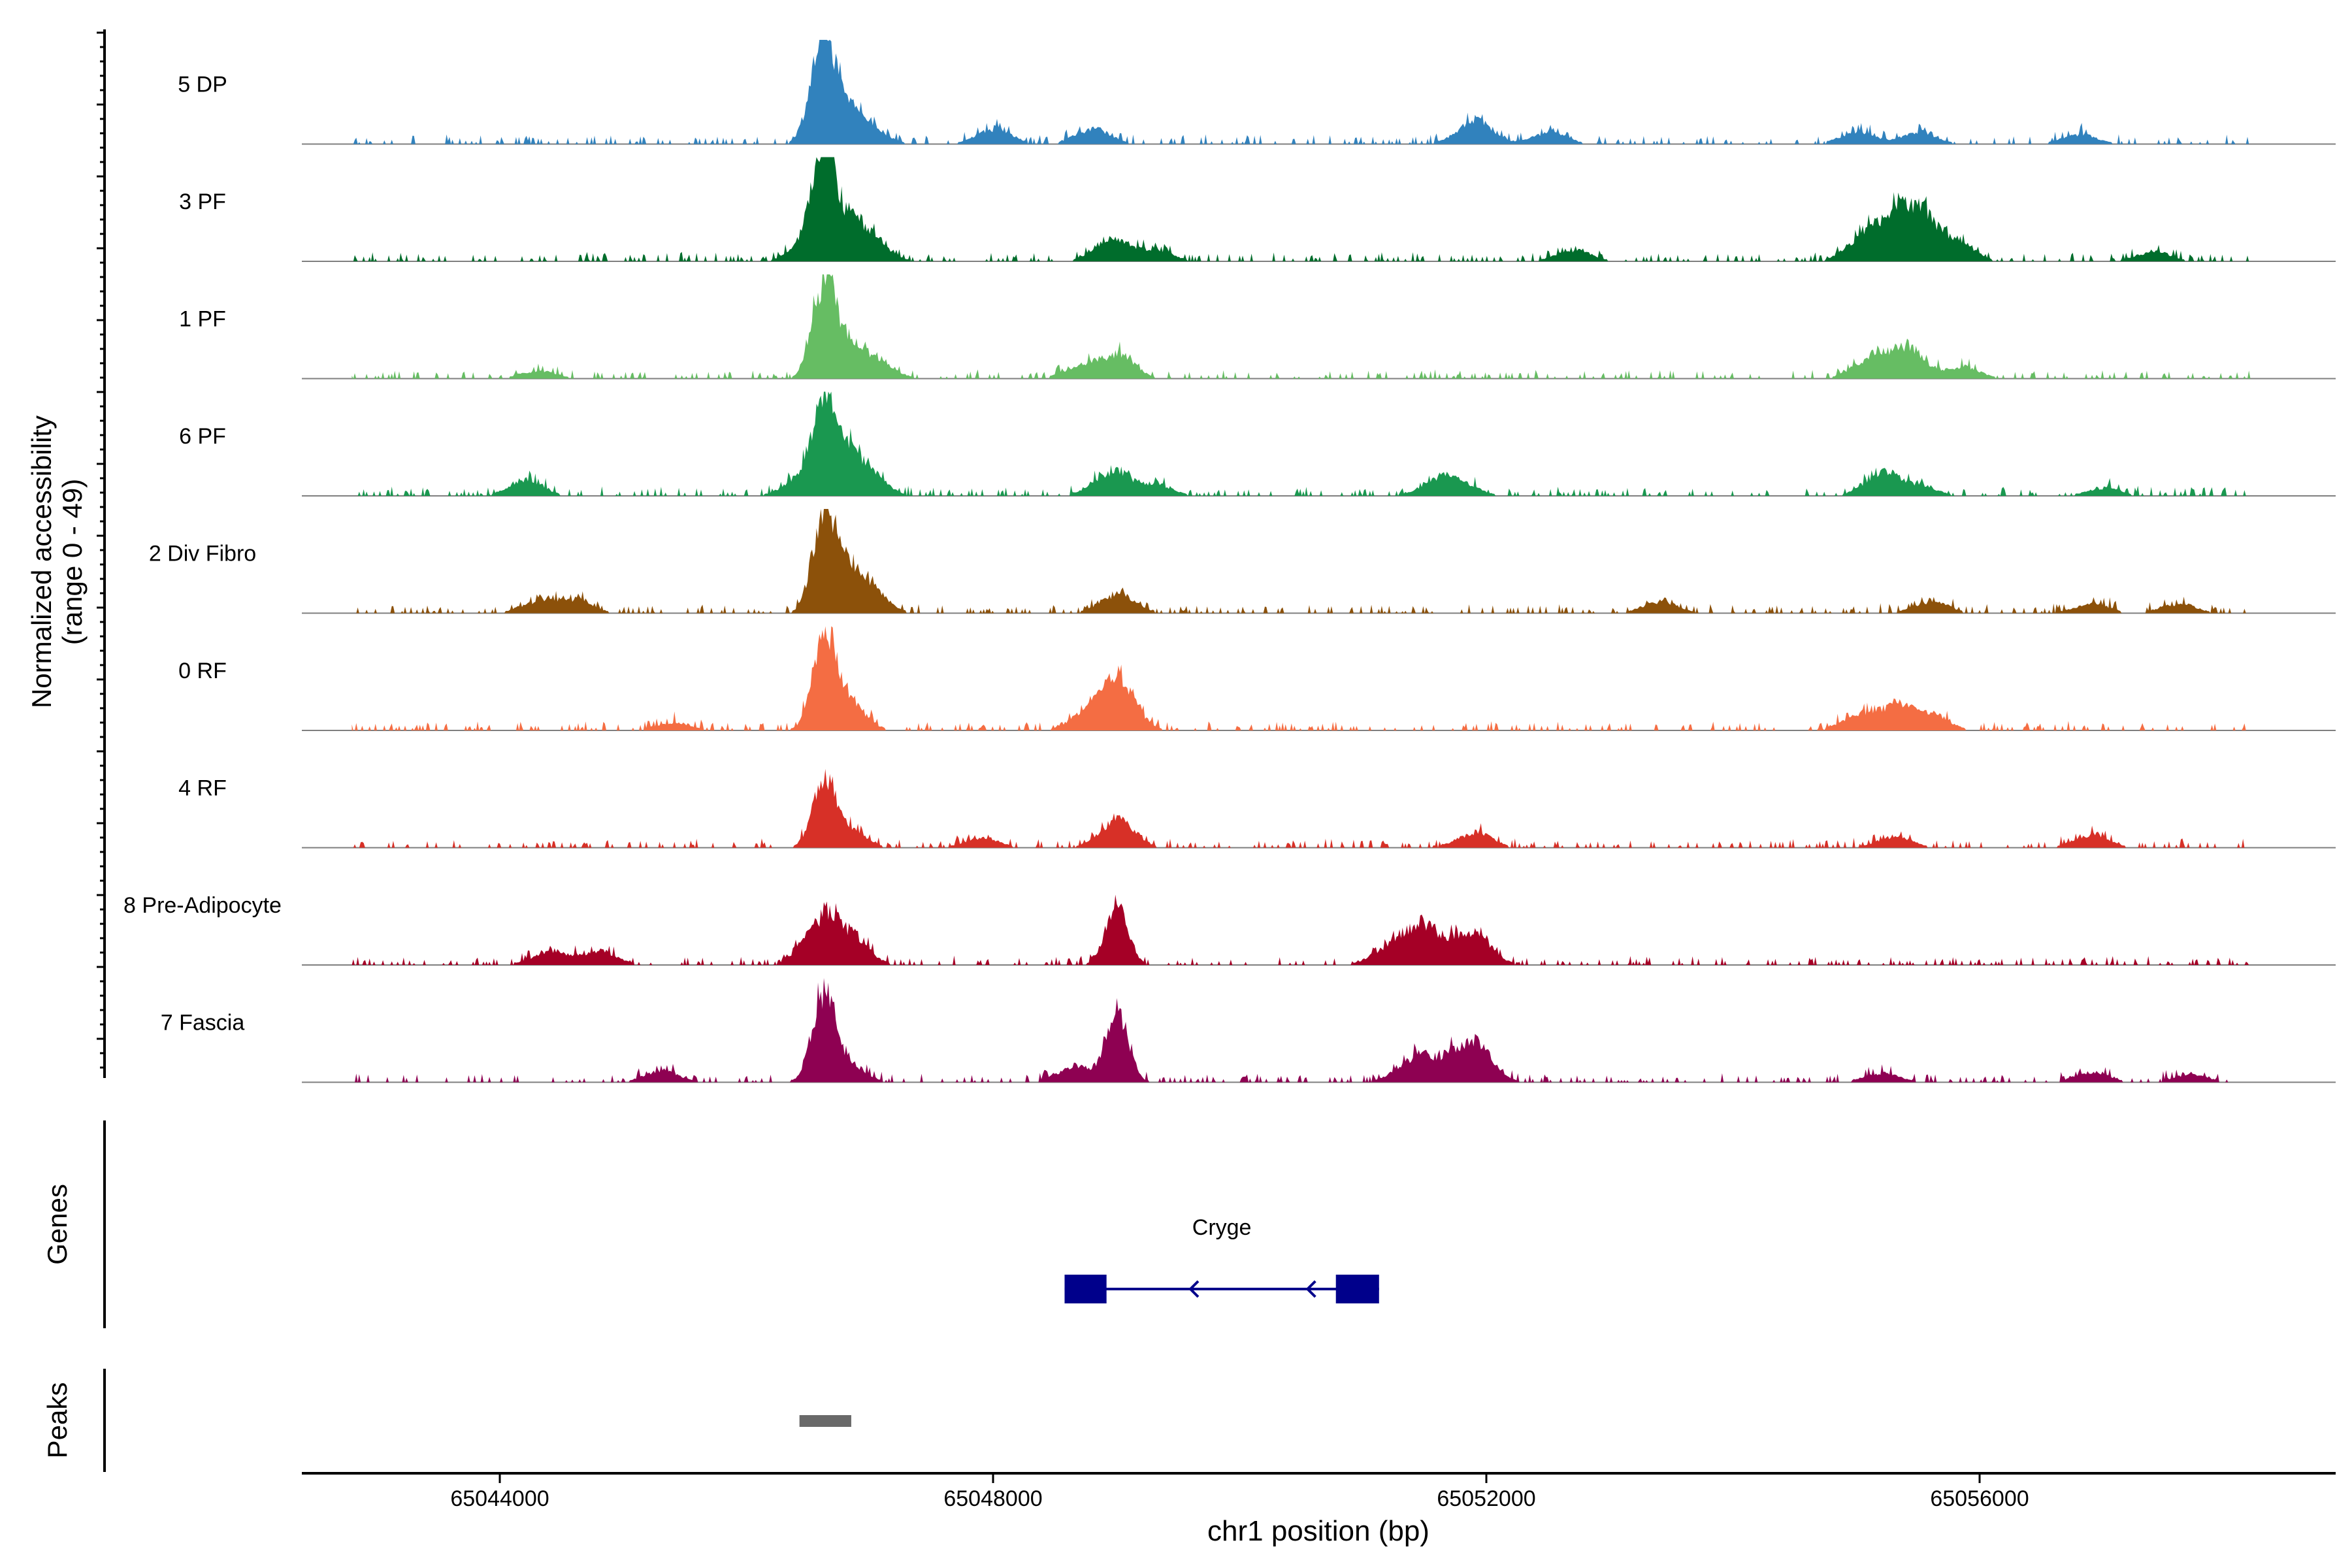 Image resolution: width=2352 pixels, height=1568 pixels. I want to click on track-5-dp: 5 DP, so click(1257, 92).